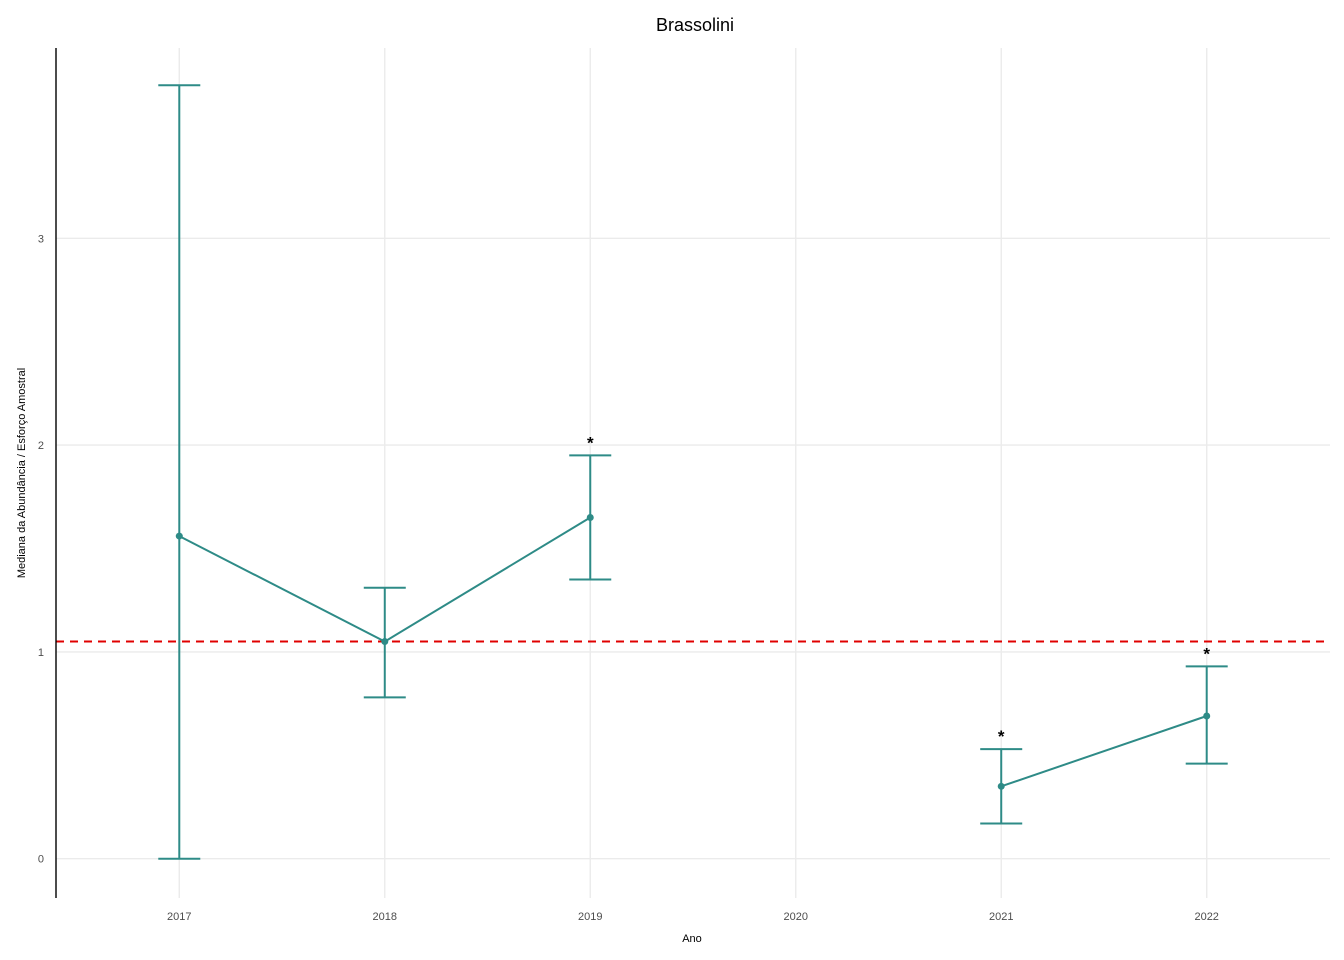 This screenshot has height=960, width=1344. What do you see at coordinates (41, 860) in the screenshot?
I see `y-tick-label: 0` at bounding box center [41, 860].